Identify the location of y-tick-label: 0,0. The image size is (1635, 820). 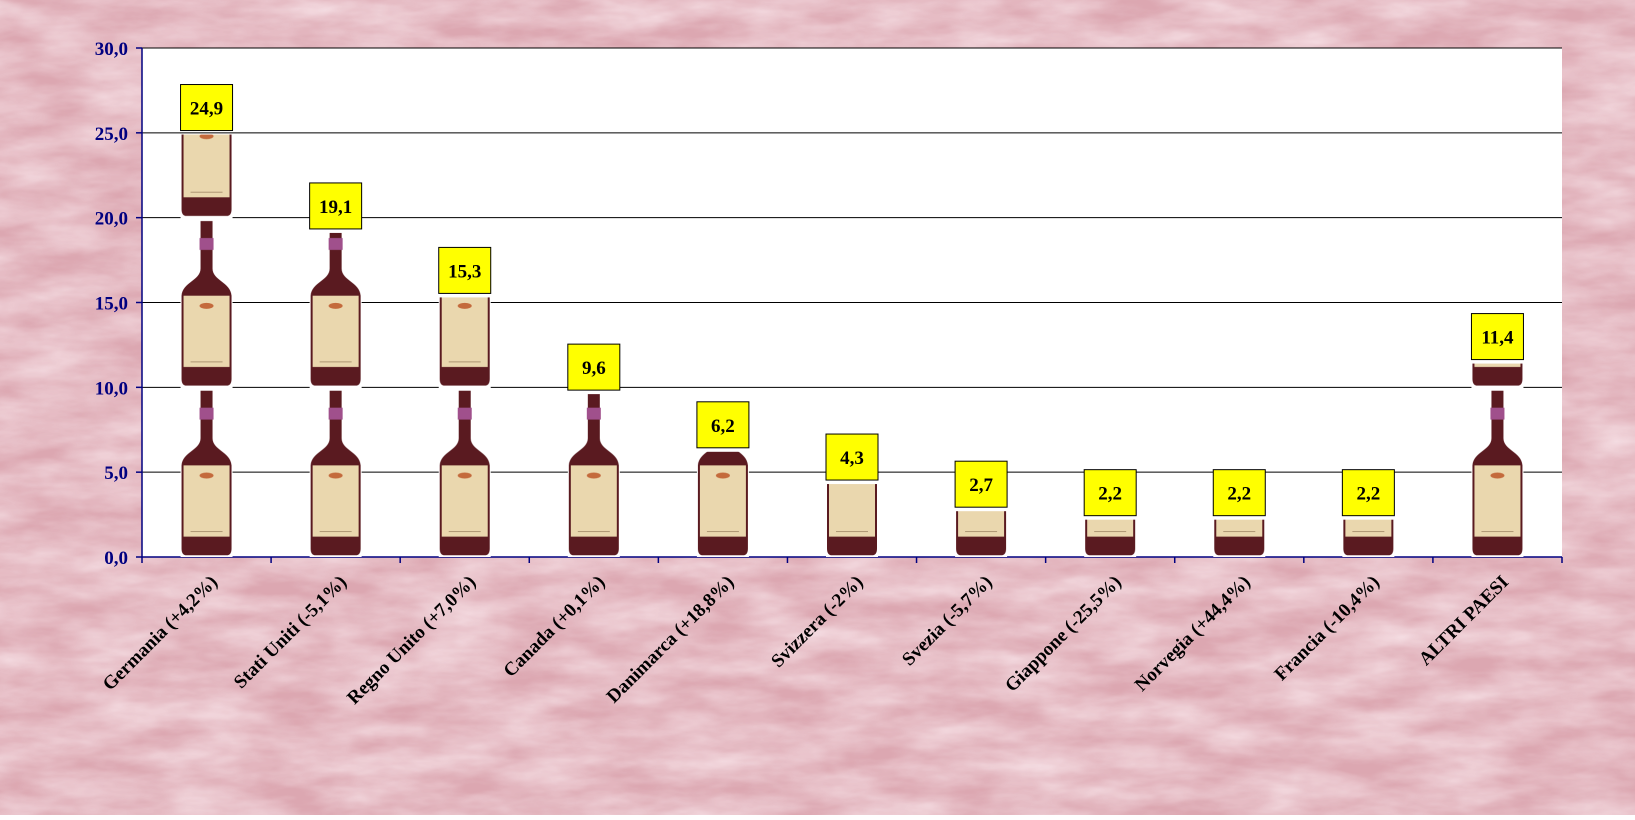
(116, 558).